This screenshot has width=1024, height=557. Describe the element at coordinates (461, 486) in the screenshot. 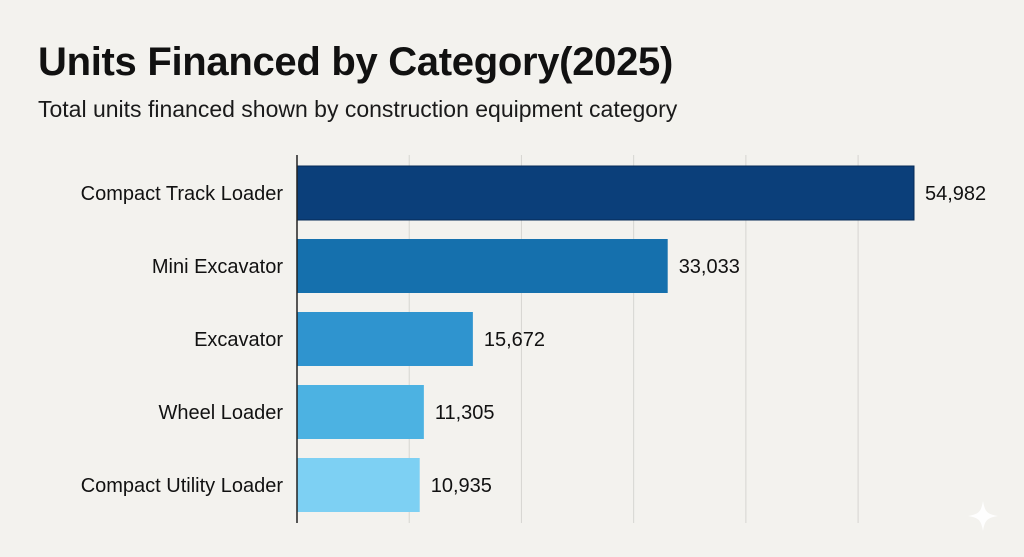

I see `value-label: 10,935` at that location.